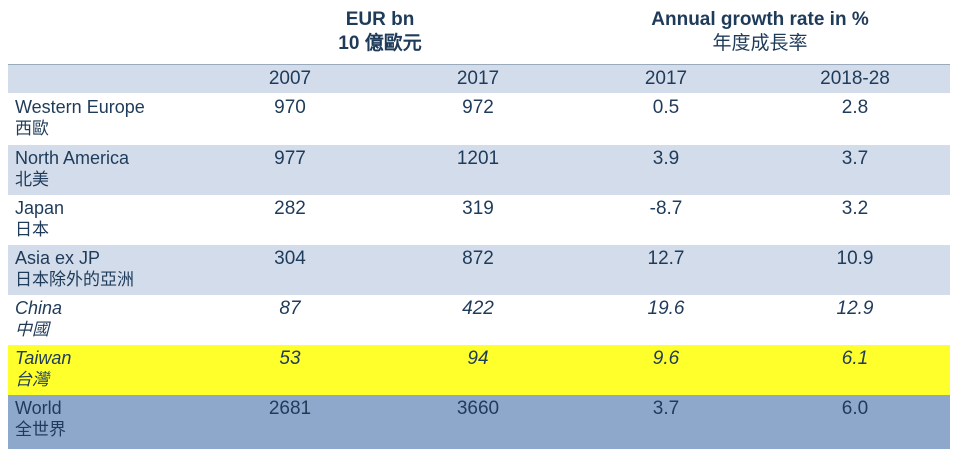 This screenshot has height=459, width=953. Describe the element at coordinates (38, 408) in the screenshot. I see `region-name: World` at that location.